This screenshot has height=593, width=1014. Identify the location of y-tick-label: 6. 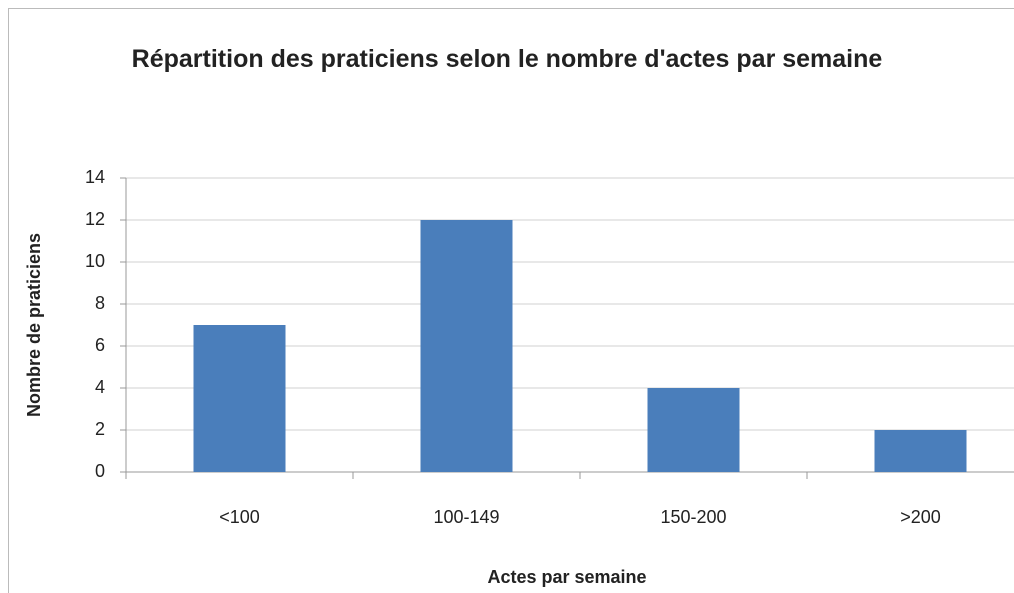
(100, 345).